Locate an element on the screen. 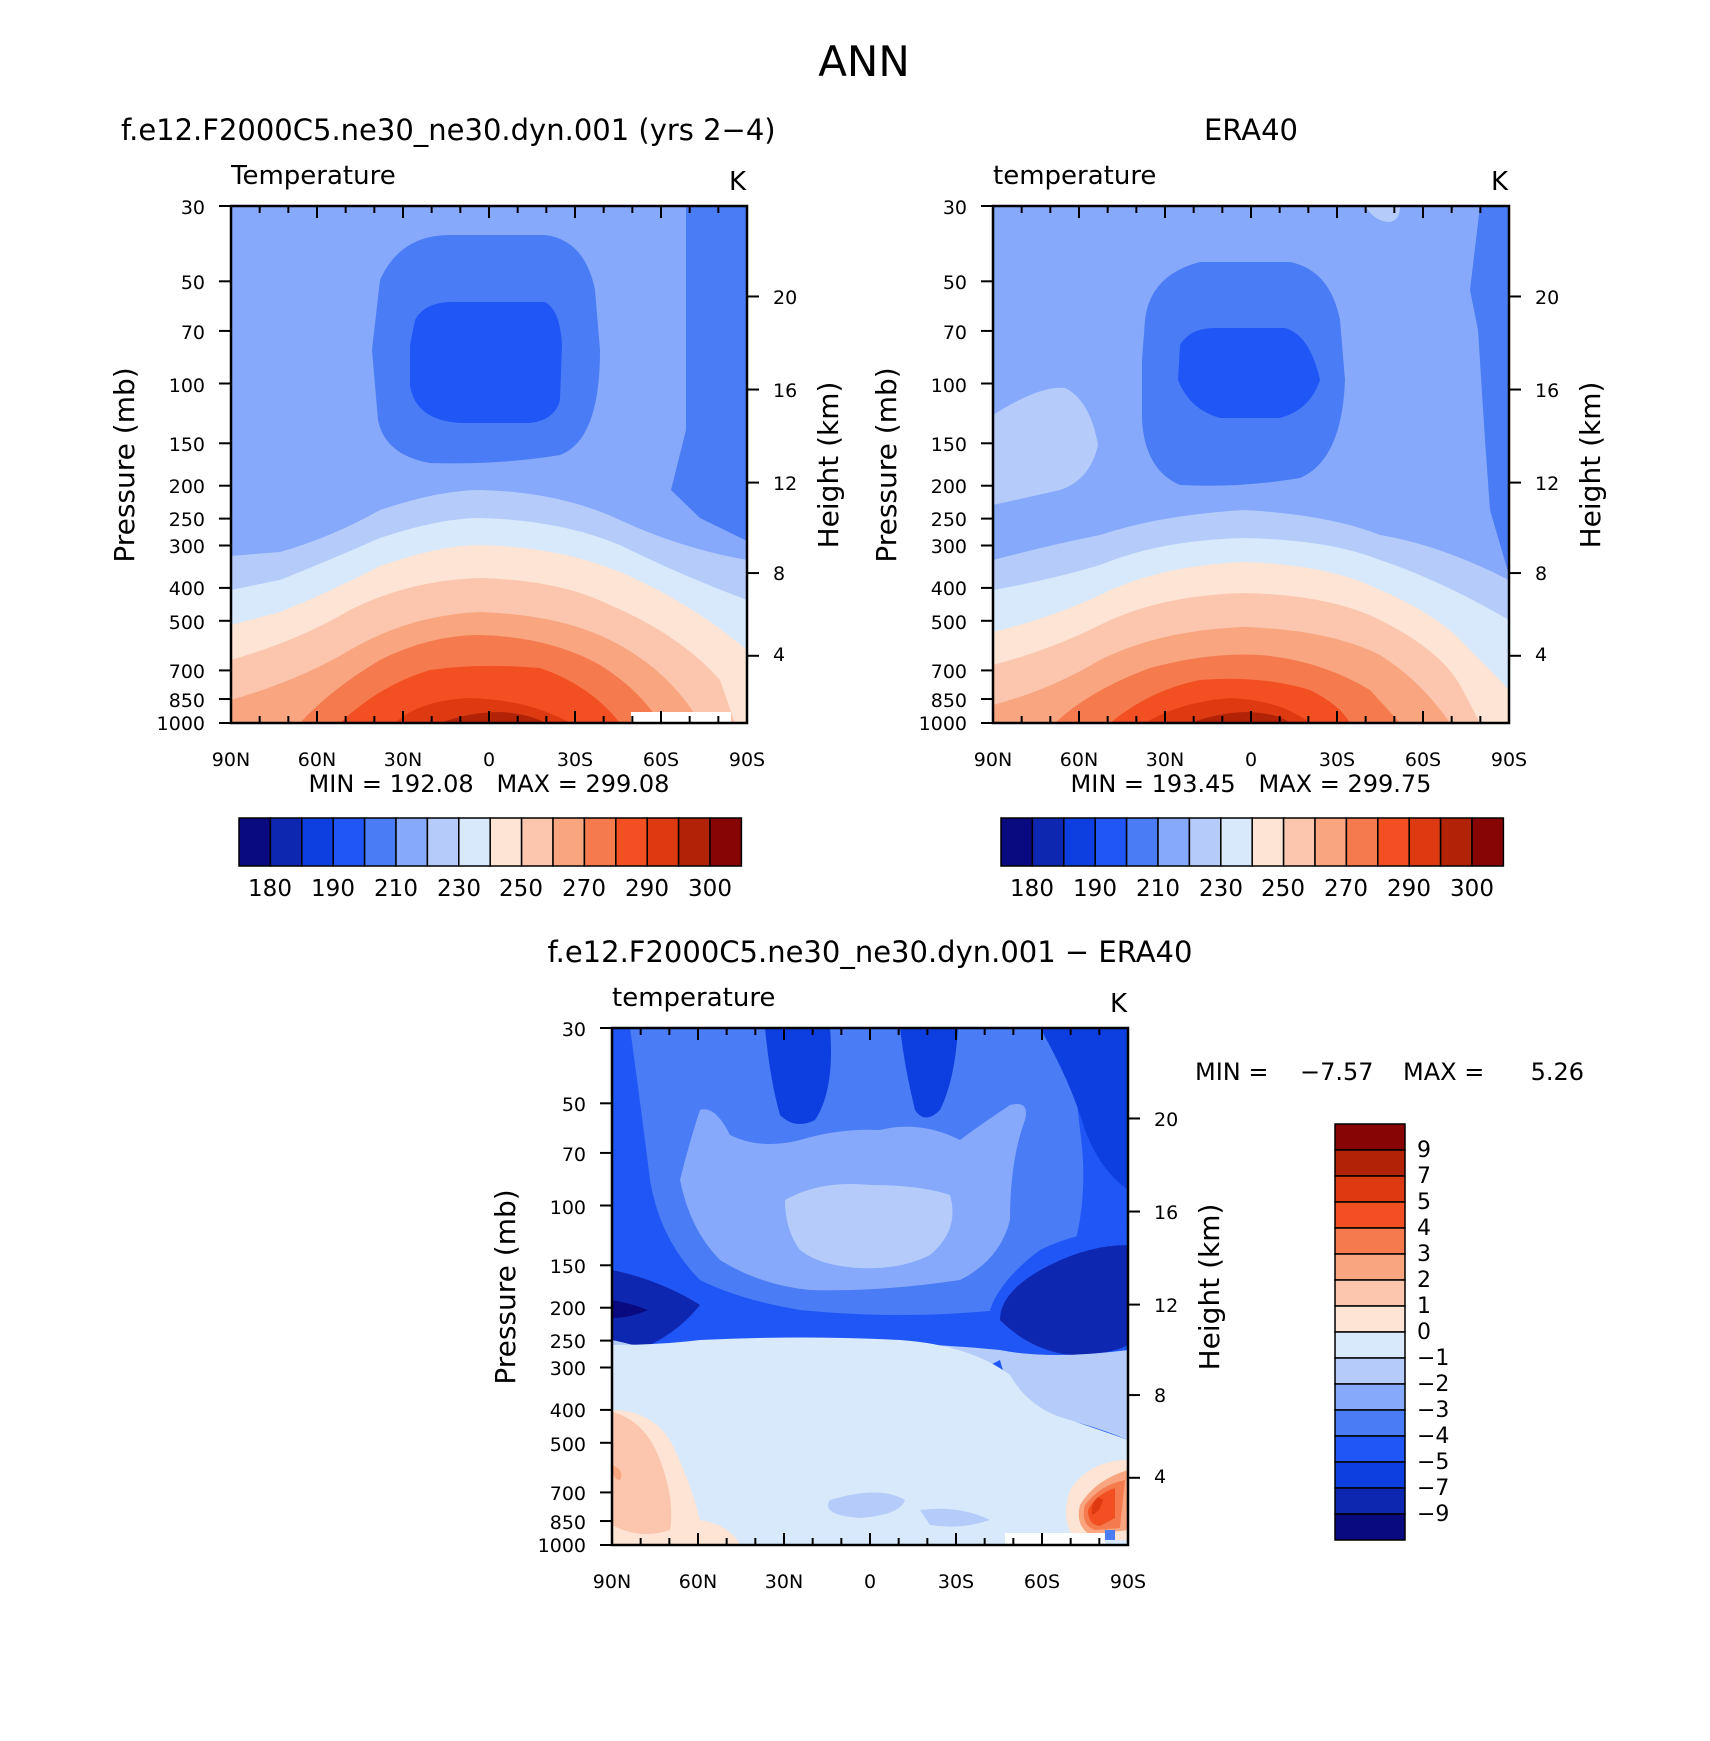 This screenshot has height=1741, width=1710. panel-model-contours is located at coordinates (489, 464).